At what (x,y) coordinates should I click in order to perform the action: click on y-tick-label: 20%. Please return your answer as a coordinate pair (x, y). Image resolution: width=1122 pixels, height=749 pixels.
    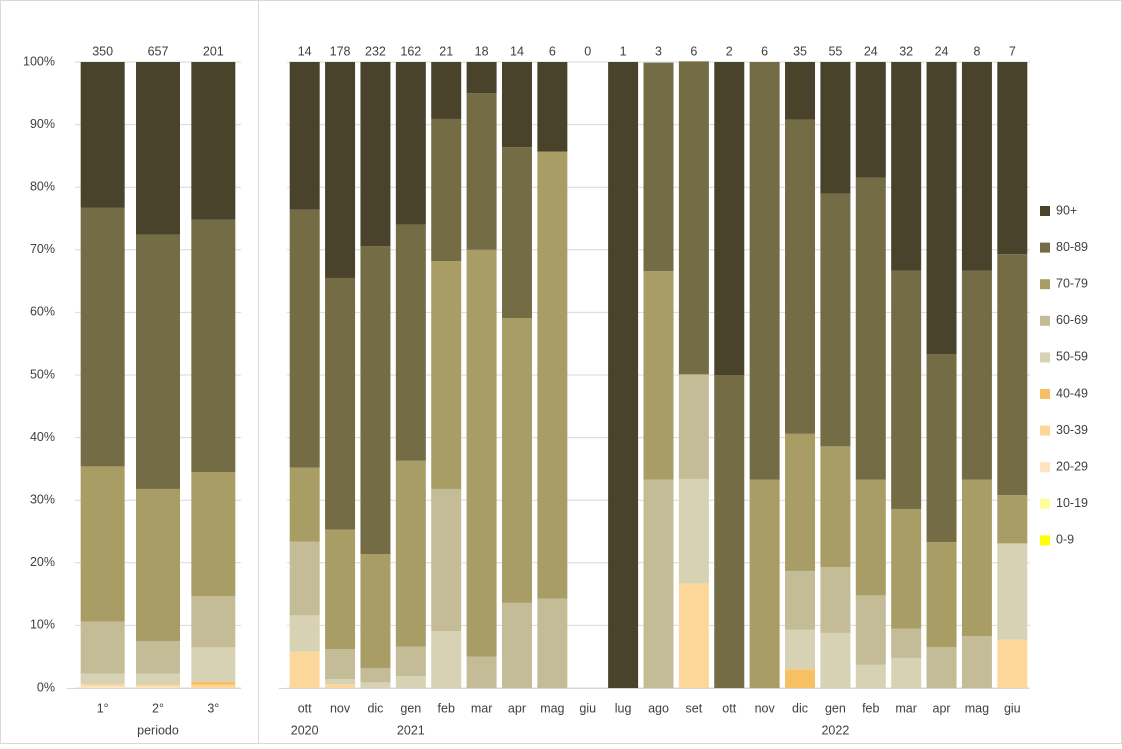
    Looking at the image, I should click on (42, 562).